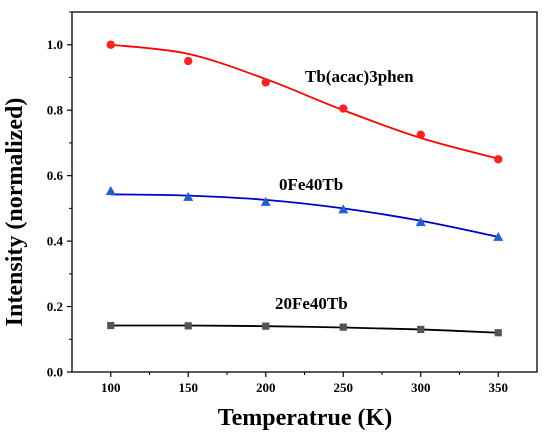 Image resolution: width=550 pixels, height=439 pixels. What do you see at coordinates (55, 175) in the screenshot?
I see `y-tick-label: 0.6` at bounding box center [55, 175].